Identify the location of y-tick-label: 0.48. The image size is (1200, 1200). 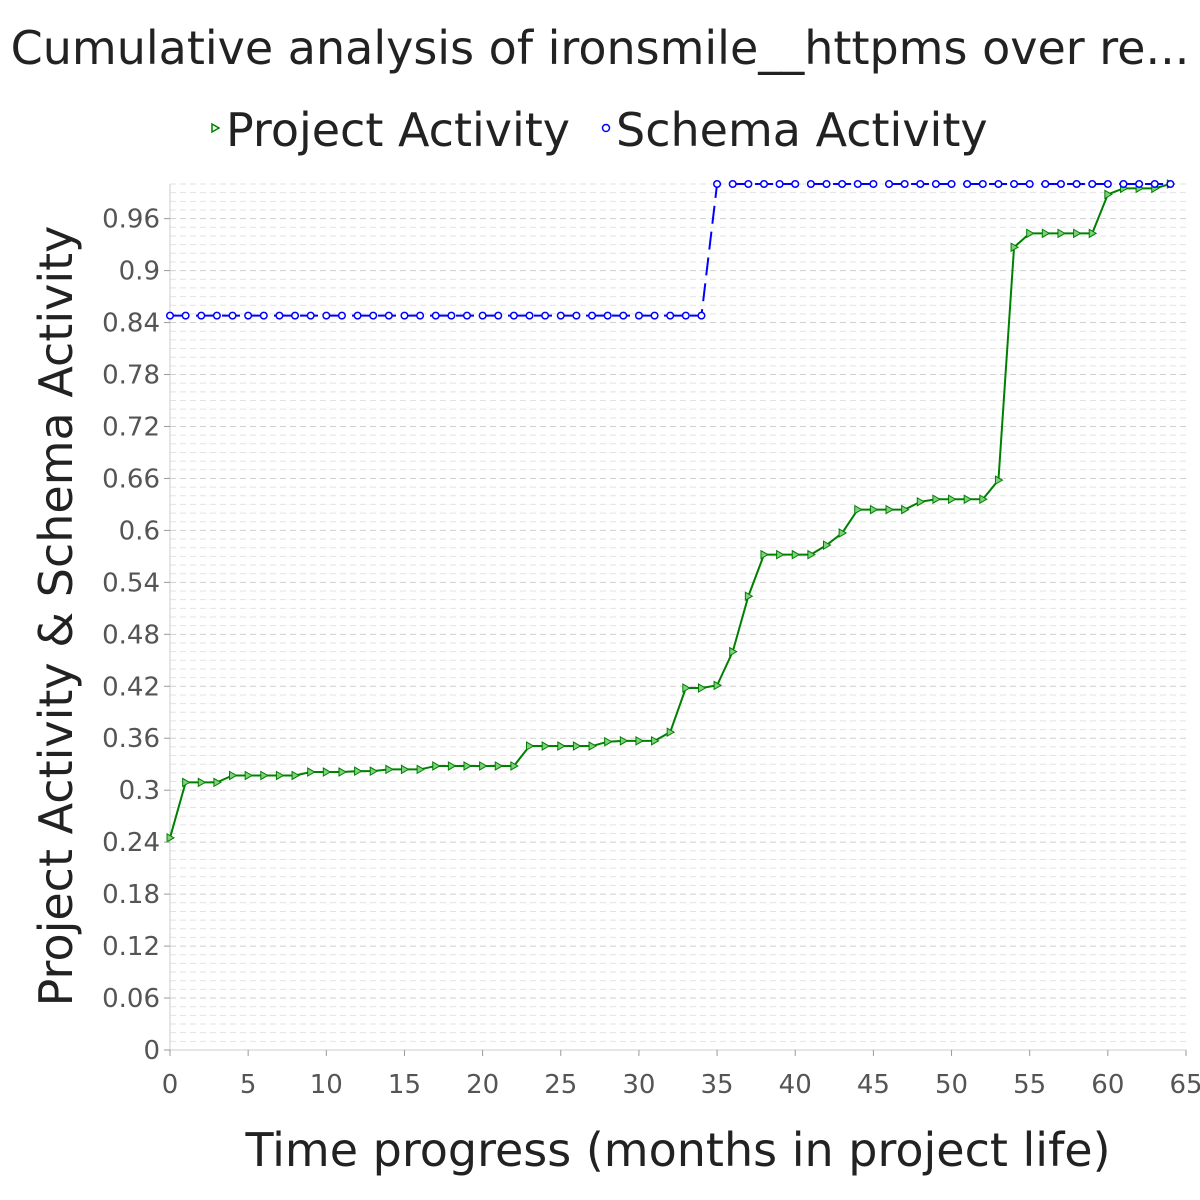
(131, 635).